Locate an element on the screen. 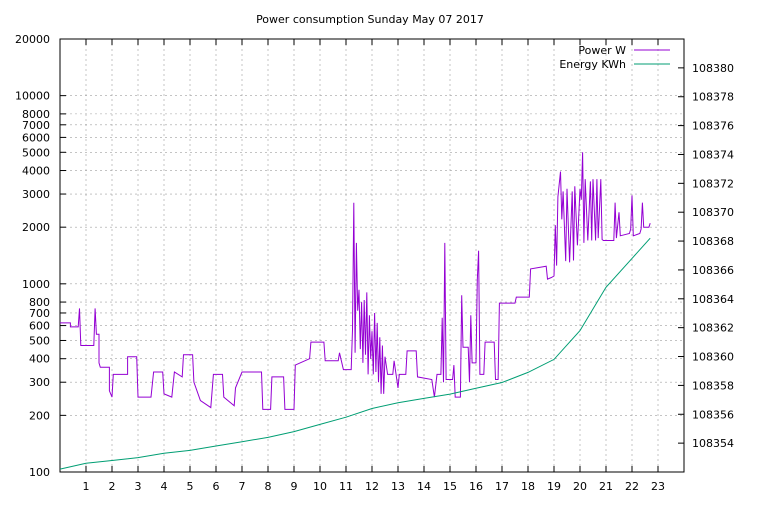 The image size is (768, 505). y-tick-label: 400 is located at coordinates (39, 359).